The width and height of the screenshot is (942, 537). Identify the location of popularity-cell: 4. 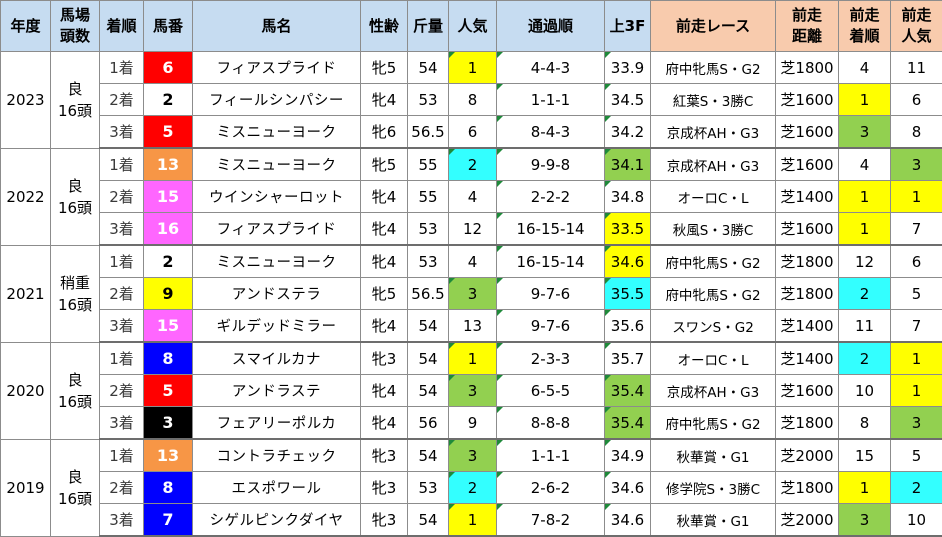
(473, 261).